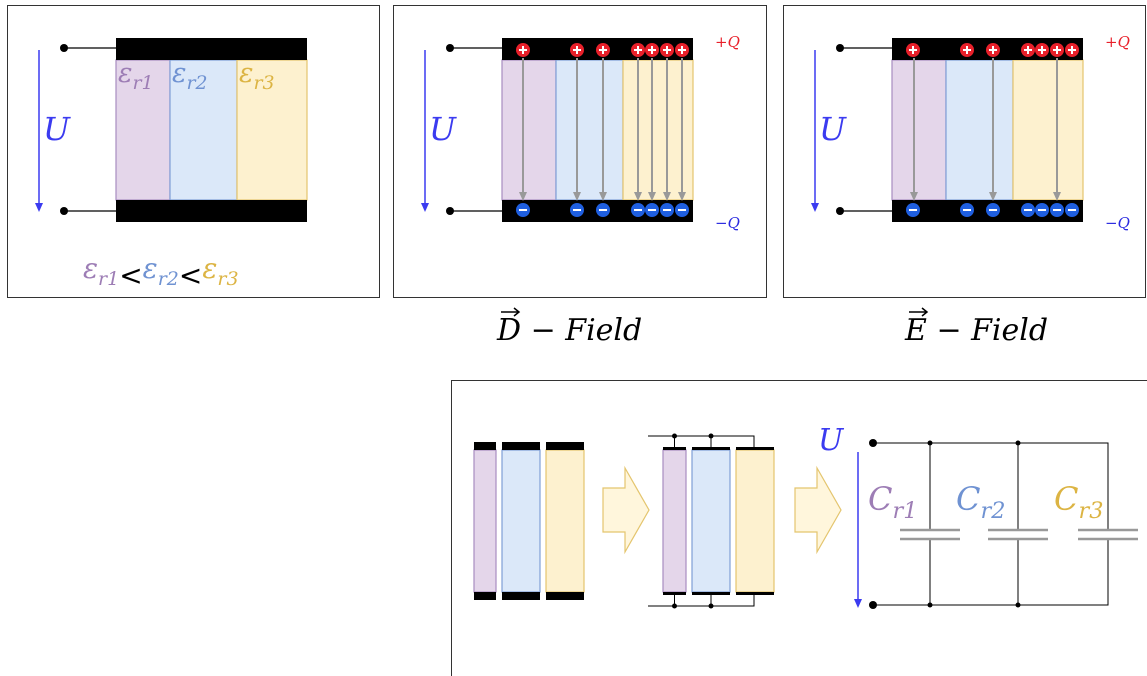 The image size is (1147, 676). I want to click on symbol-label: Cr2, so click(980, 502).